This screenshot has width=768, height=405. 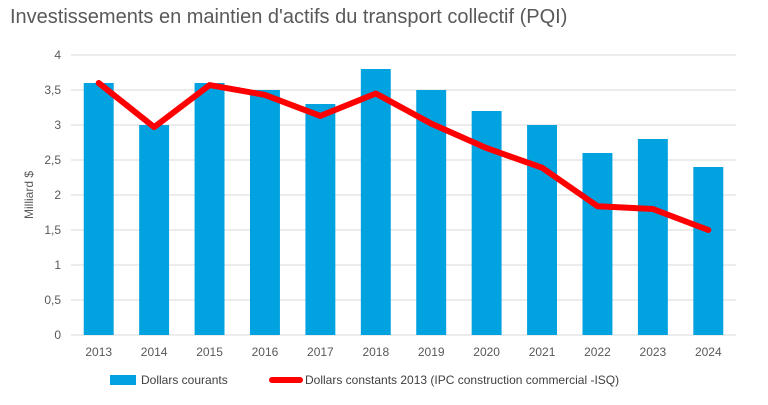 I want to click on x-tick-label: 2016, so click(x=265, y=352).